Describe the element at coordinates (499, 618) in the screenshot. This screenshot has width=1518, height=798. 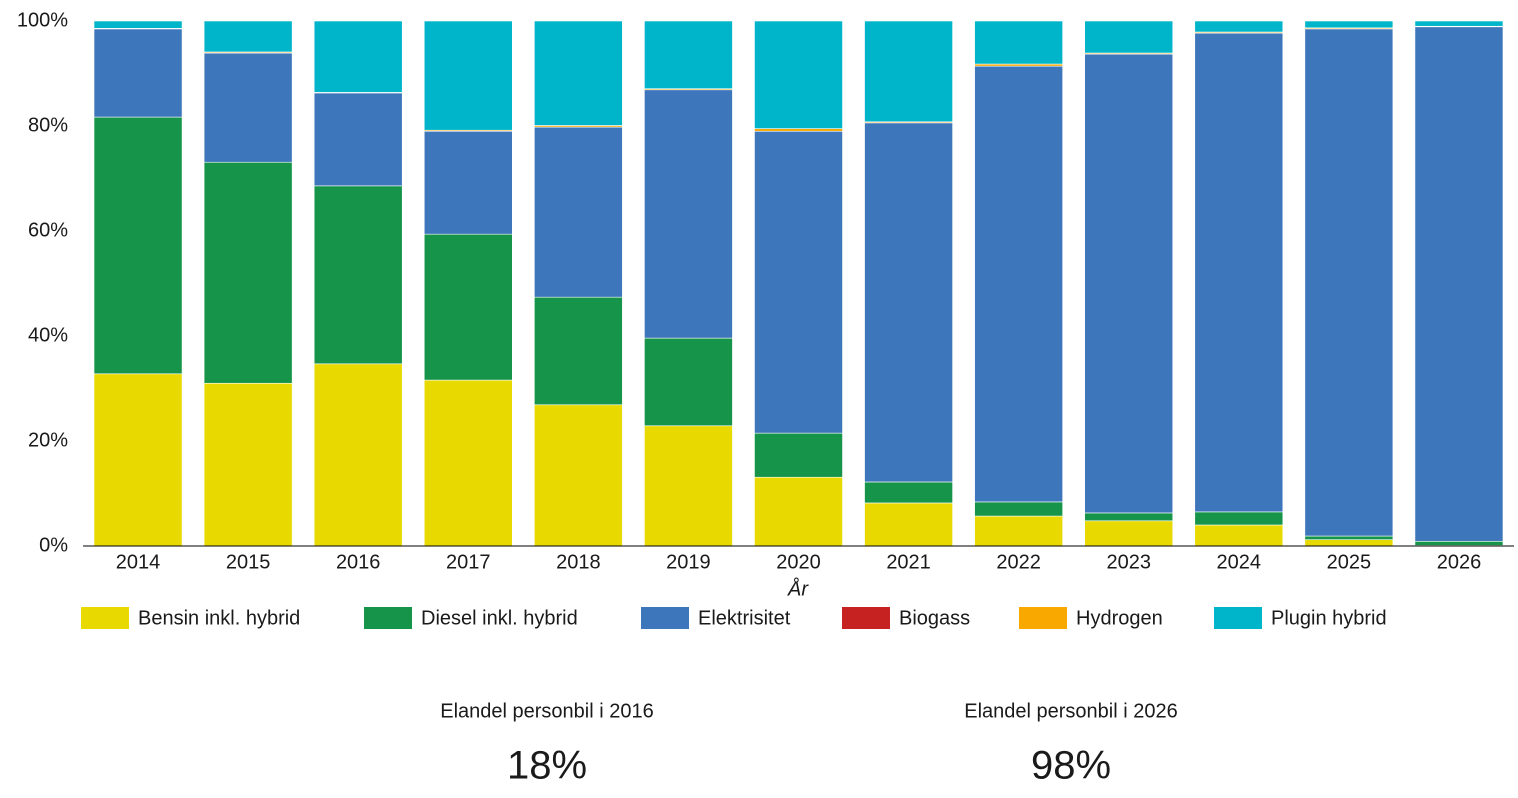
I see `legend-label: Diesel inkl. hybrid` at that location.